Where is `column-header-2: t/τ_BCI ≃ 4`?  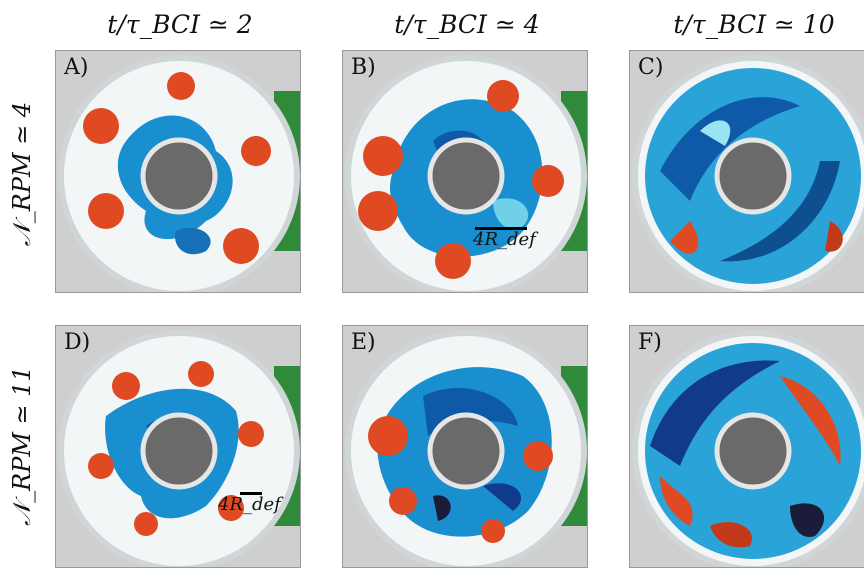
column-header-2: t/τ_BCI ≃ 4 is located at coordinates (467, 24).